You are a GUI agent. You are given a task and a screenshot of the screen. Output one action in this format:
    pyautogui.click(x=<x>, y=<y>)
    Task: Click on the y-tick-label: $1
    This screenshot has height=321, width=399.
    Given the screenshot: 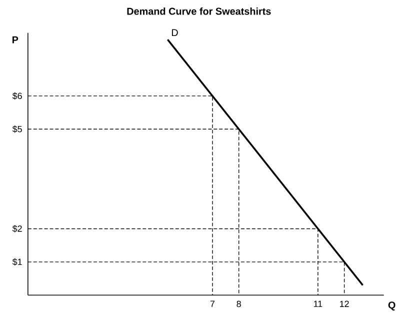 What is the action you would take?
    pyautogui.click(x=17, y=262)
    